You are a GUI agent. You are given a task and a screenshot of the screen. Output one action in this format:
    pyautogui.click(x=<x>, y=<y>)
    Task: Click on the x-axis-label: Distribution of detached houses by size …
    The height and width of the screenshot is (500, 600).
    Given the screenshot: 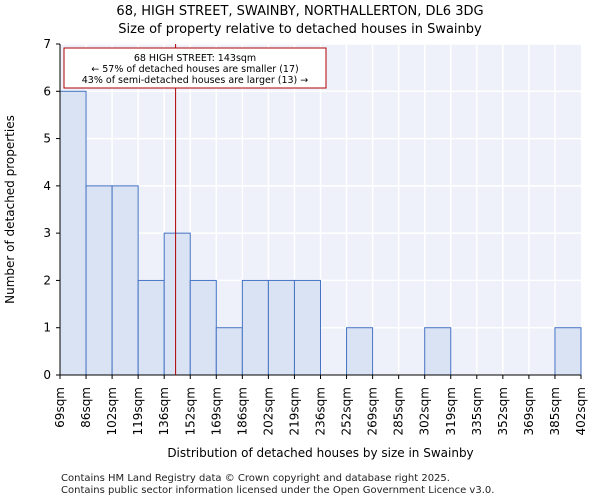 What is the action you would take?
    pyautogui.click(x=320, y=453)
    